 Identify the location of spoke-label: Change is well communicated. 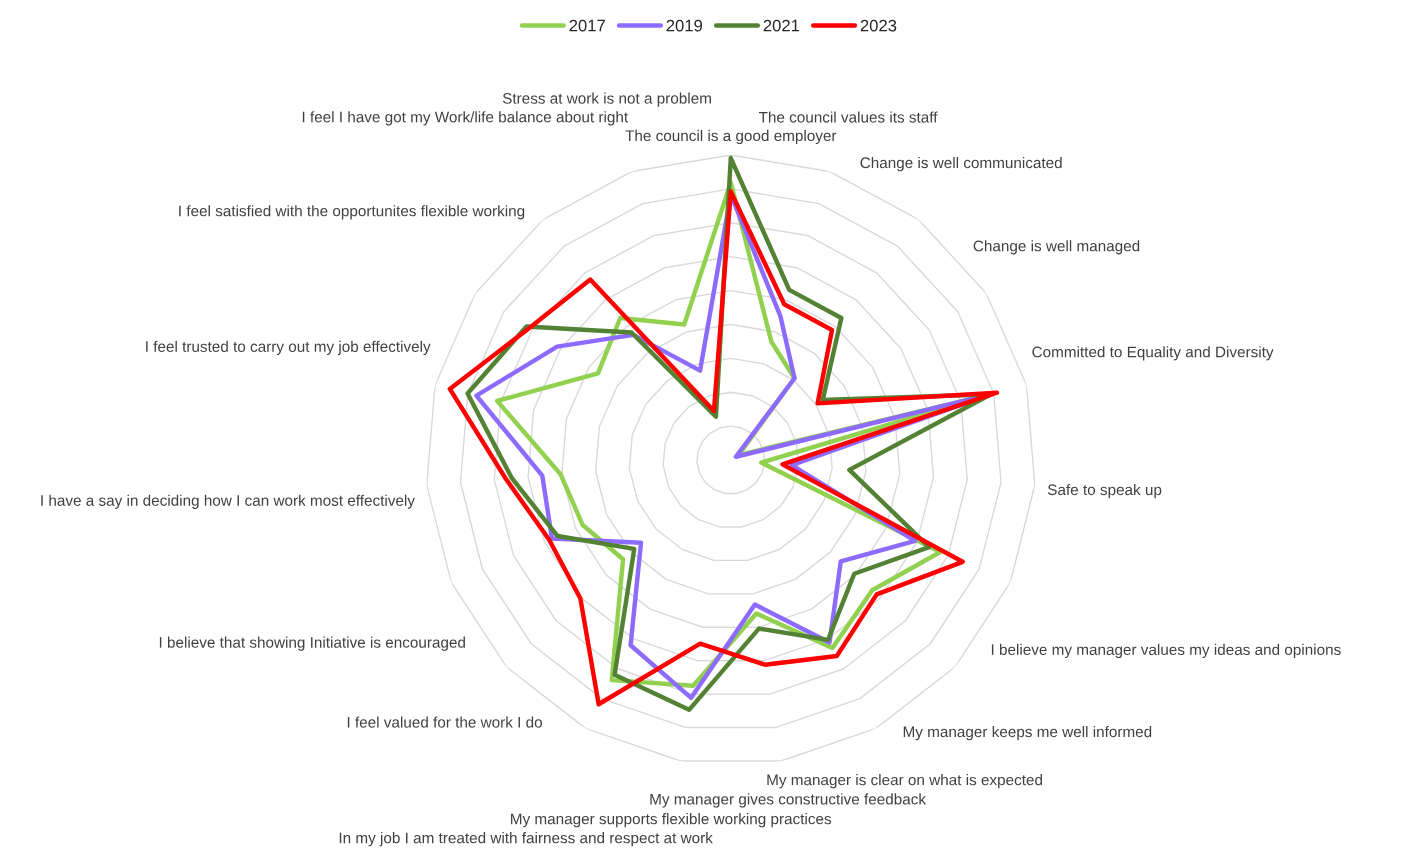
(961, 164).